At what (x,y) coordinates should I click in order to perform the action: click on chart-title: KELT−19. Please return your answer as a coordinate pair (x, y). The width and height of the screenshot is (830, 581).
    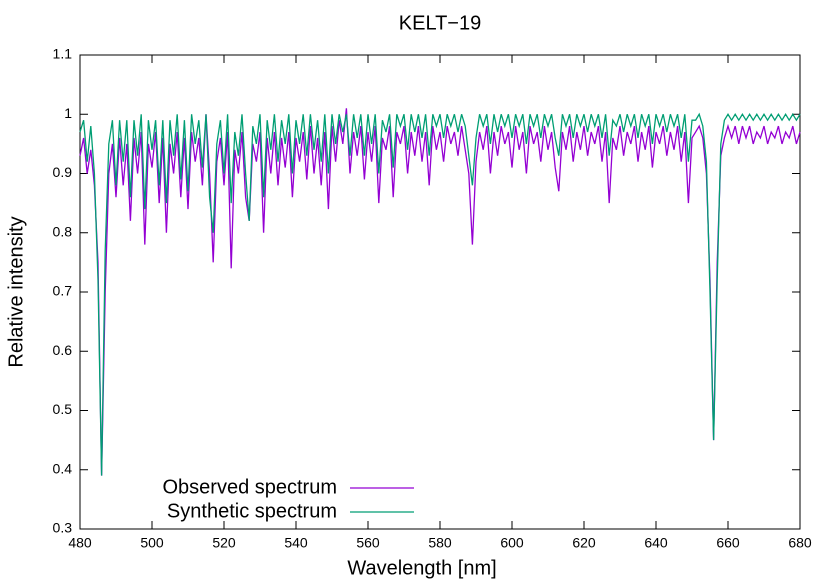
    Looking at the image, I should click on (440, 23).